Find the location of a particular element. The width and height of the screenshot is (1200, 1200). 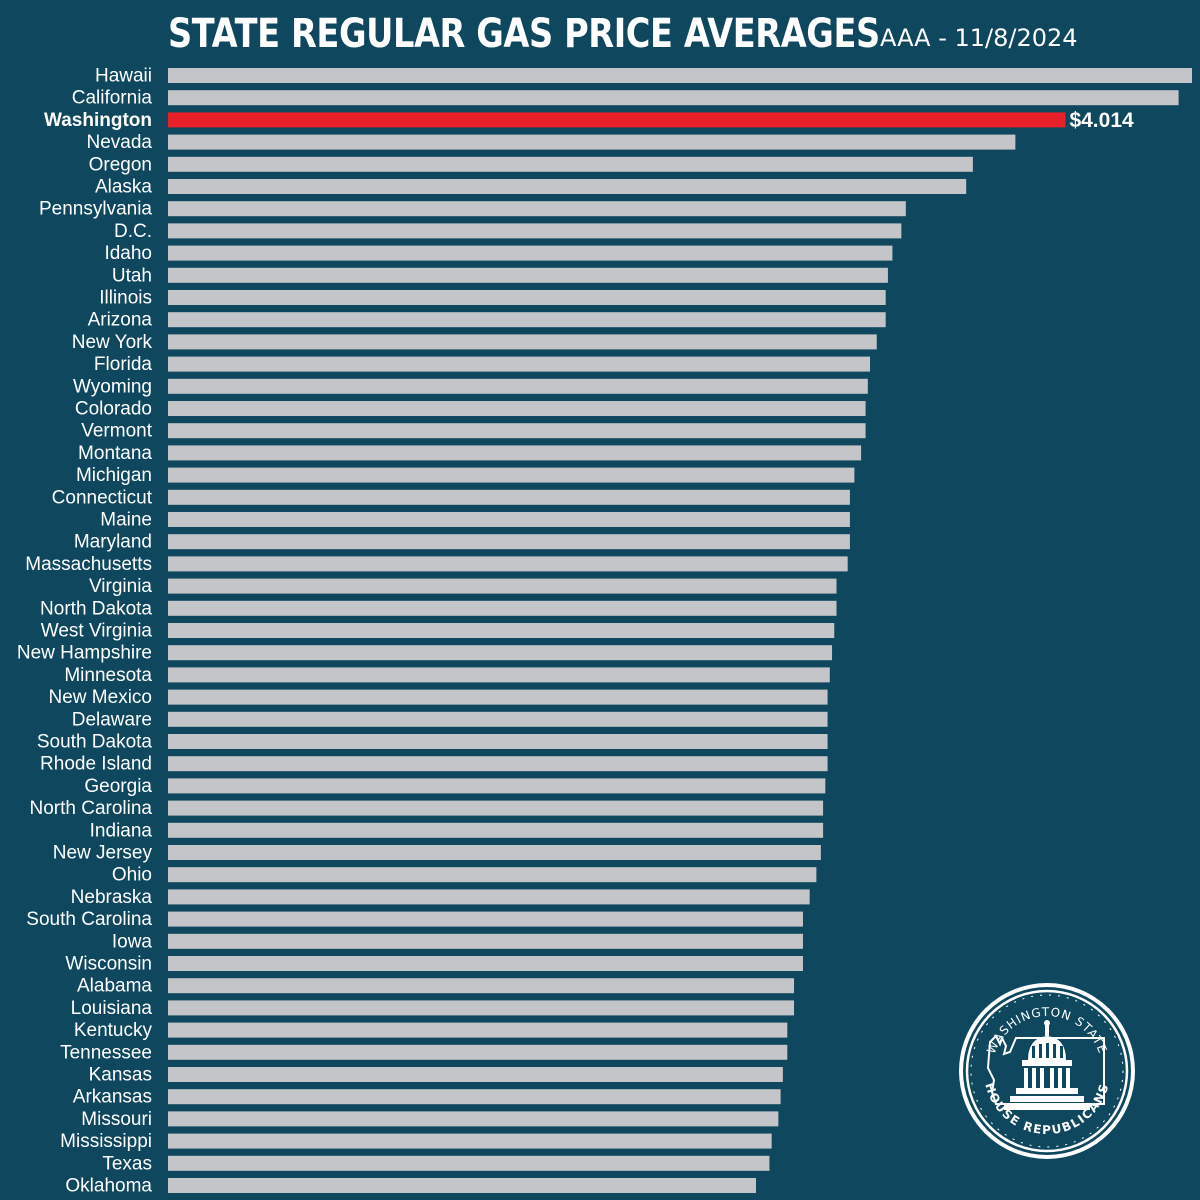

category-label: Missouri is located at coordinates (116, 1119).